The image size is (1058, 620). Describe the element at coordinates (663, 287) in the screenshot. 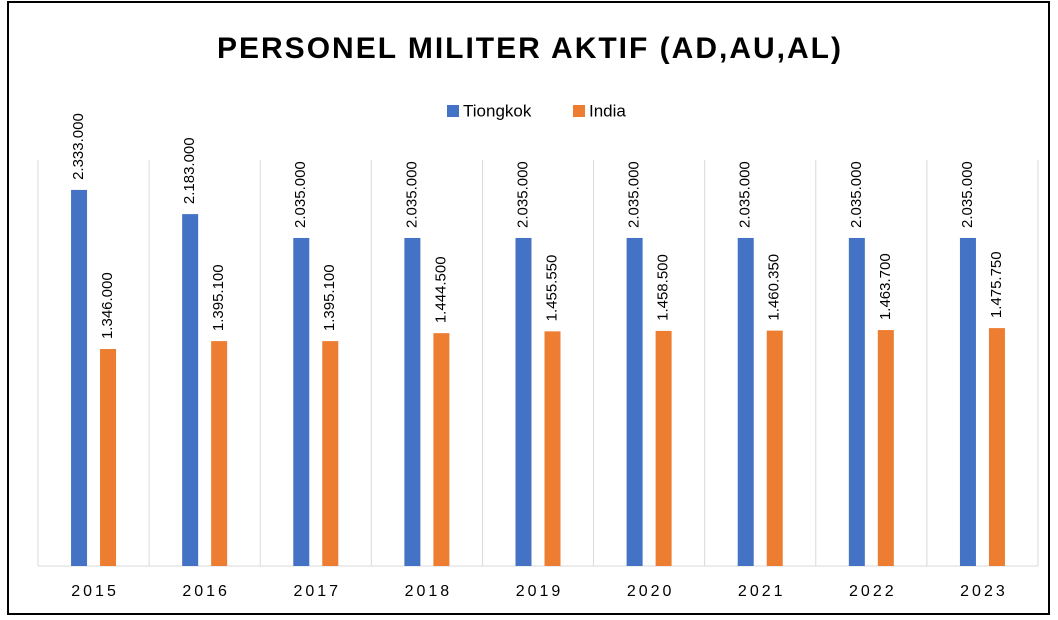

I see `data-label: 1.458.500` at that location.